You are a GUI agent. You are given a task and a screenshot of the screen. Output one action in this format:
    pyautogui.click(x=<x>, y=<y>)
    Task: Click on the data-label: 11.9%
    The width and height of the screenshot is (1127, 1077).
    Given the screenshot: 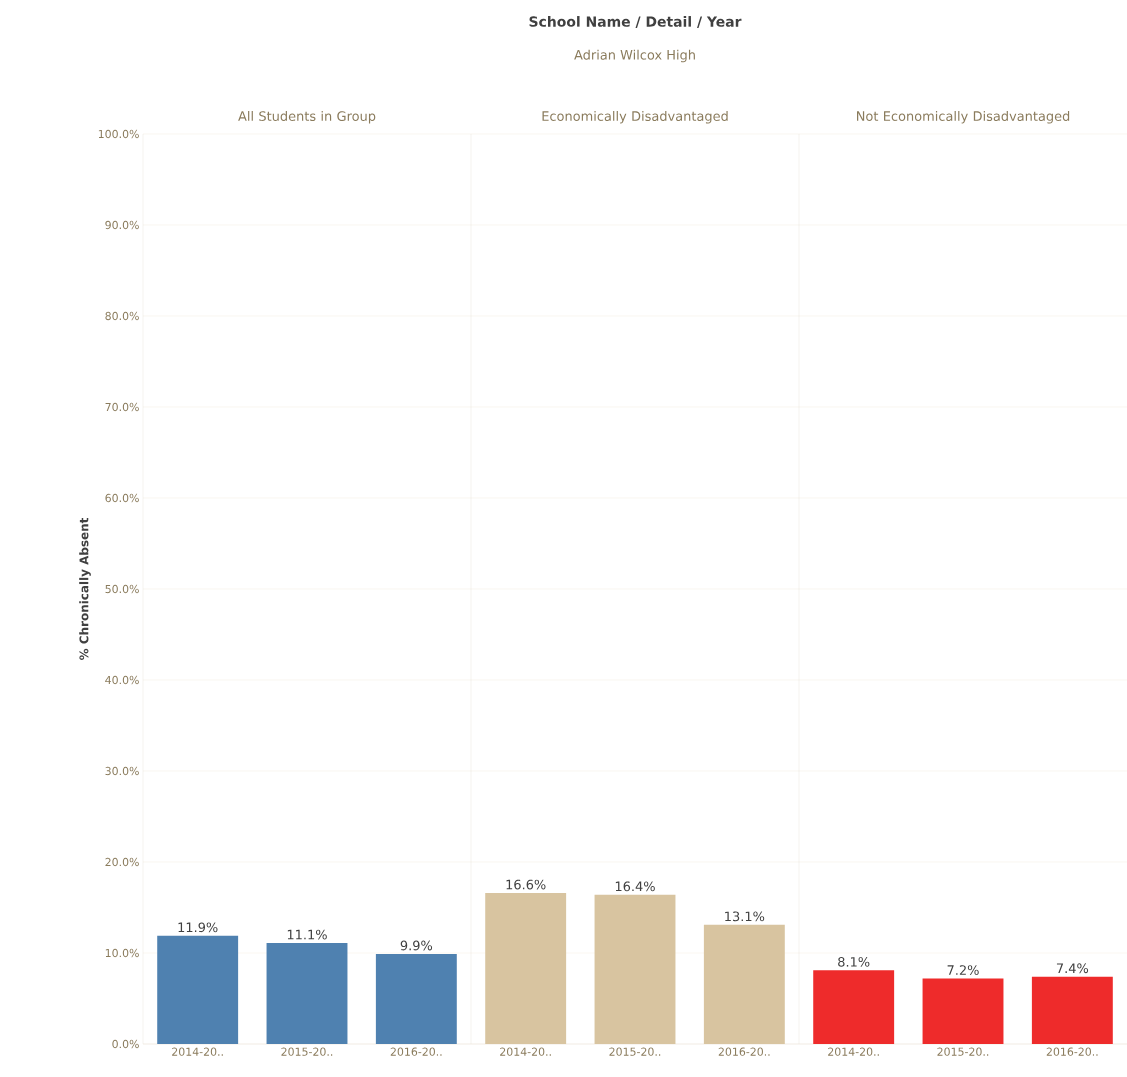 What is the action you would take?
    pyautogui.click(x=198, y=927)
    